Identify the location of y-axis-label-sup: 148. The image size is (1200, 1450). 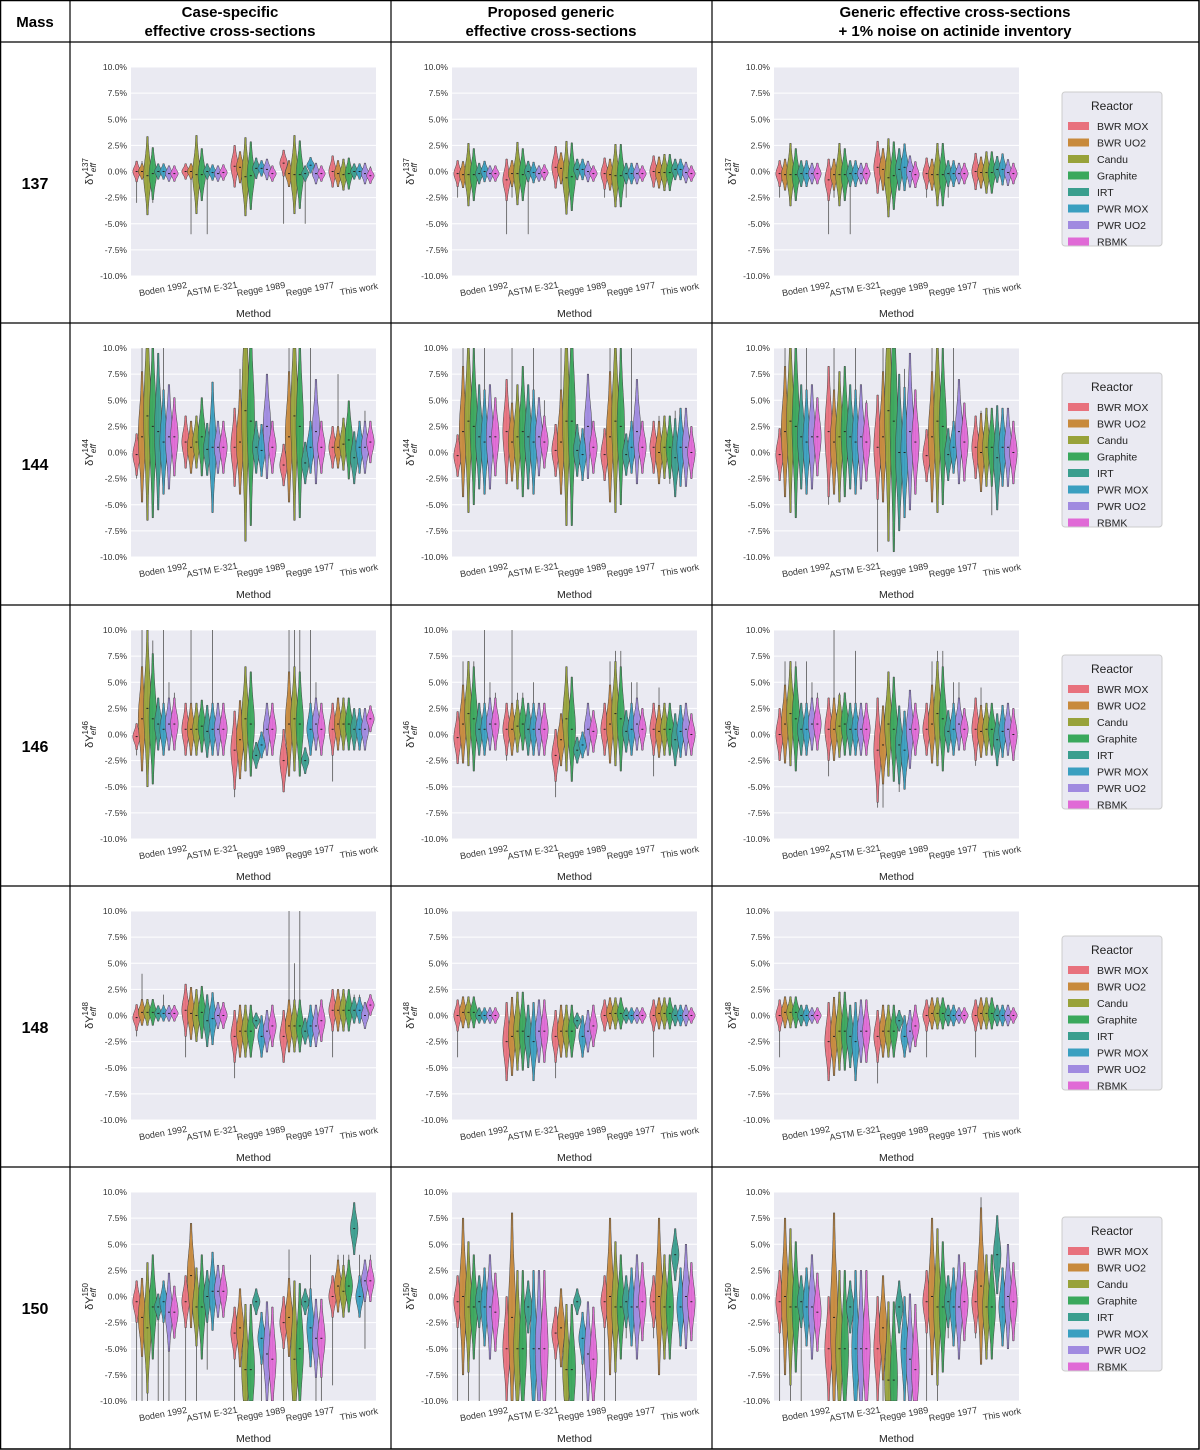
(728, 1009).